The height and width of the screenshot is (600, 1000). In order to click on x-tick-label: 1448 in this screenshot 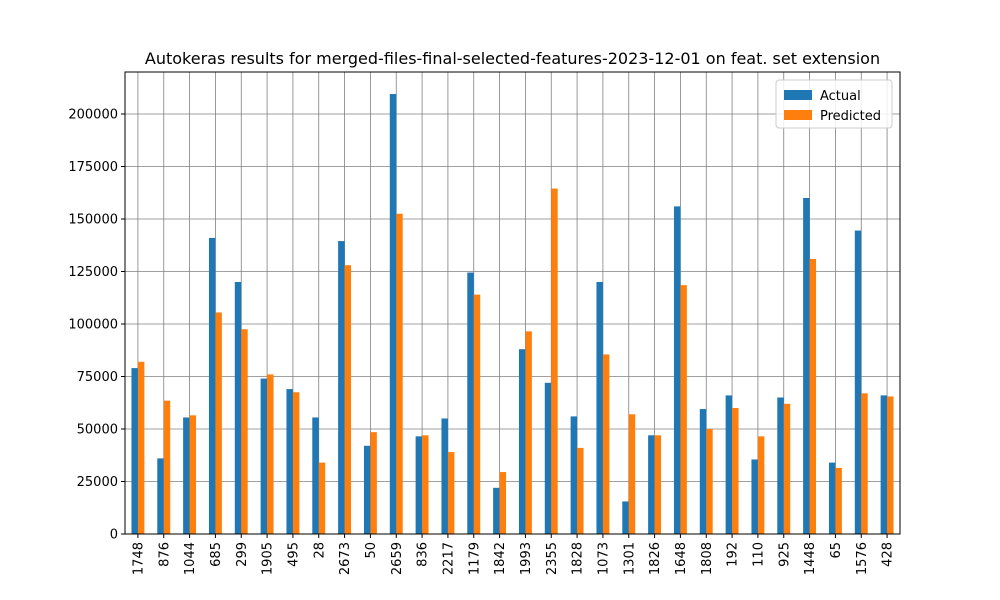, I will do `click(810, 558)`.